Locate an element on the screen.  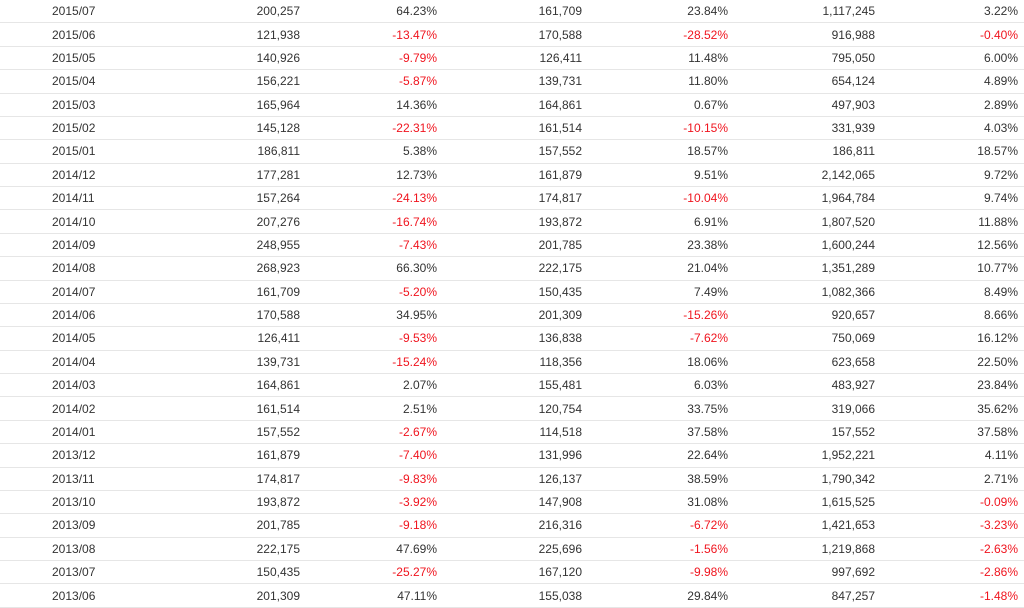
table-cell: 2015/01 is located at coordinates (100, 151).